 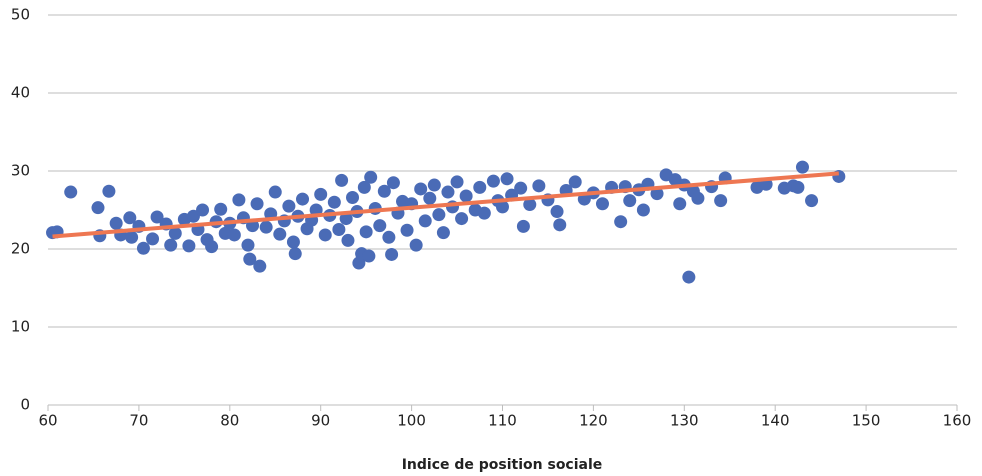 I want to click on x-tick-label: 130, so click(x=684, y=421).